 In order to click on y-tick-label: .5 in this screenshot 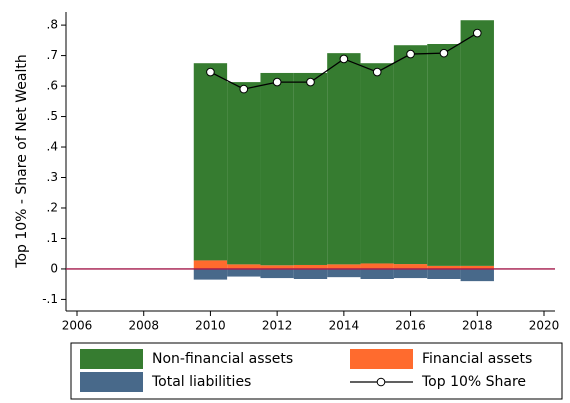, I will do `click(52, 116)`.